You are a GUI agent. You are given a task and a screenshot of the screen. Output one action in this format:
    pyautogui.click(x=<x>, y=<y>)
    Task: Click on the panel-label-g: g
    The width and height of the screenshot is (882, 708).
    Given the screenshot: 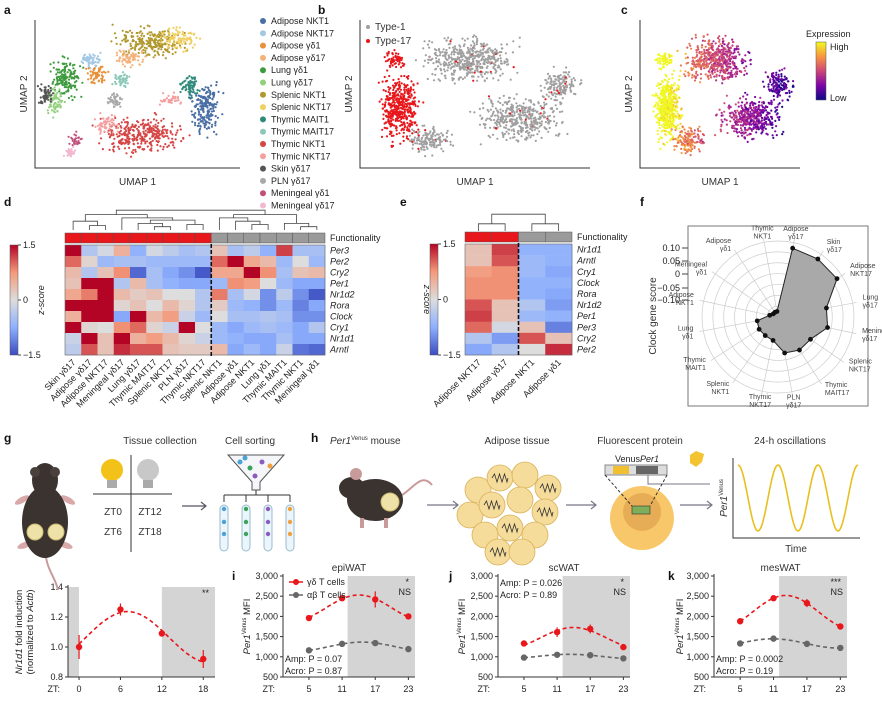 What is the action you would take?
    pyautogui.click(x=7, y=438)
    